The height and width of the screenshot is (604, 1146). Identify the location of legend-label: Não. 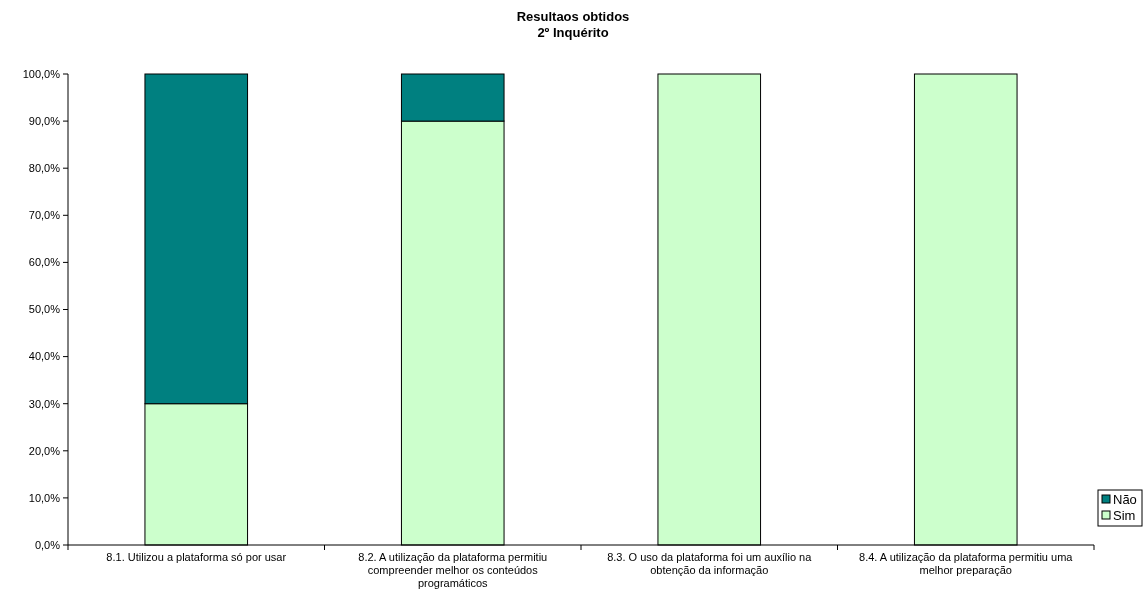
(1125, 499).